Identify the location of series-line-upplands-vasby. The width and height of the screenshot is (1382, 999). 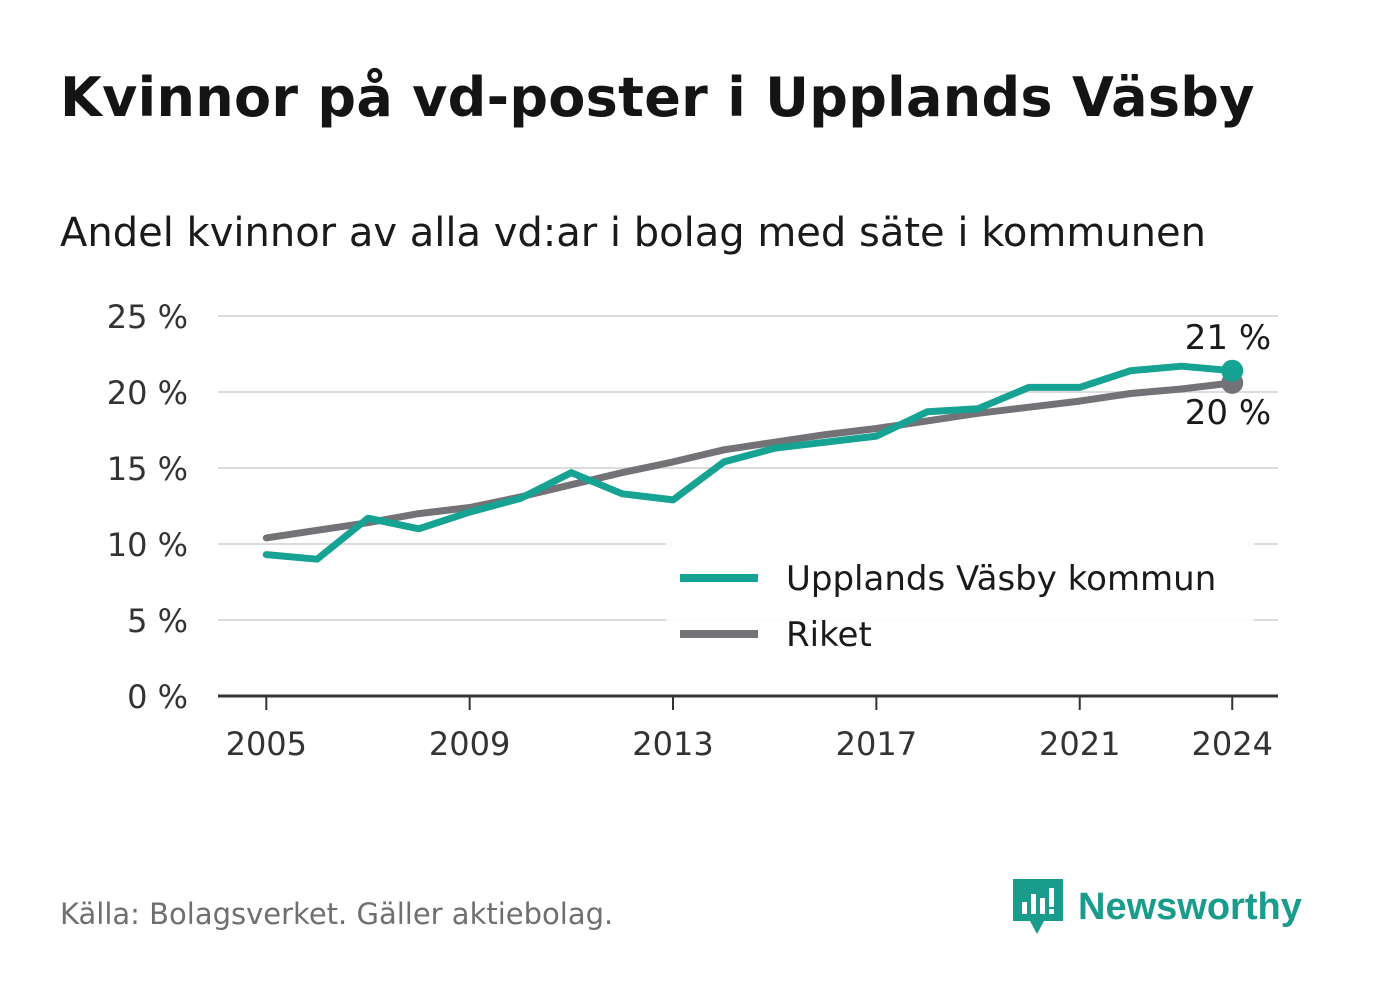
(749, 462).